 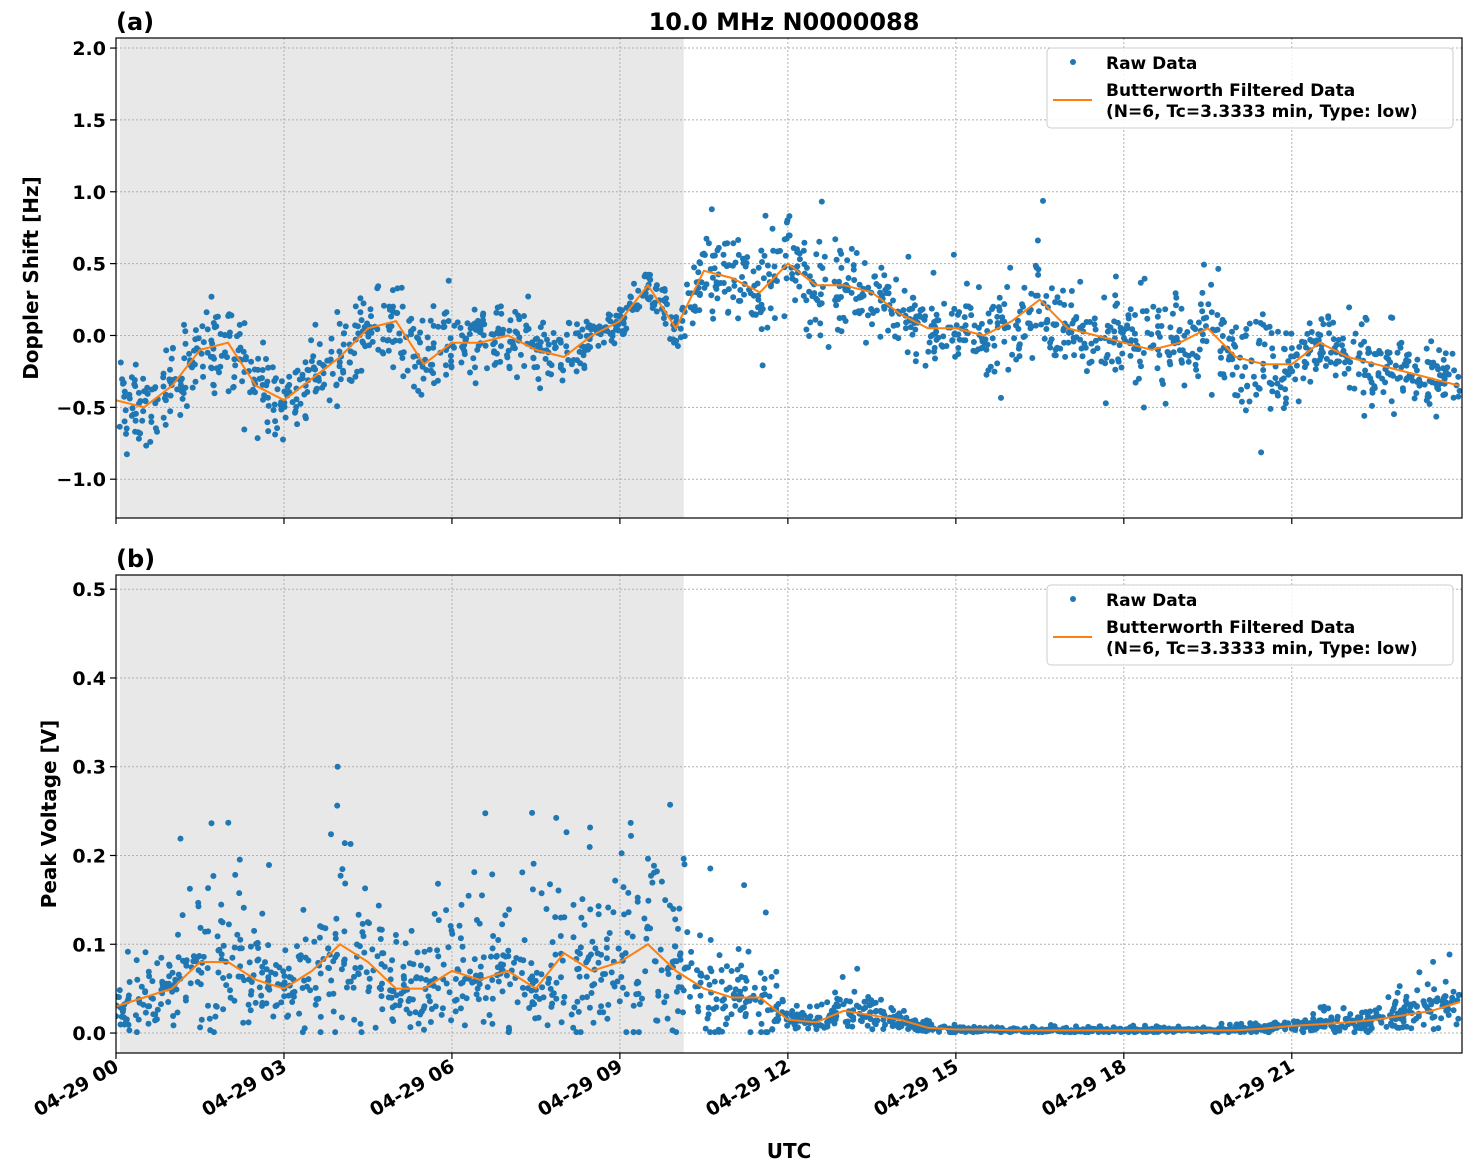 What do you see at coordinates (135, 22) in the screenshot?
I see `panel-label: (a)` at bounding box center [135, 22].